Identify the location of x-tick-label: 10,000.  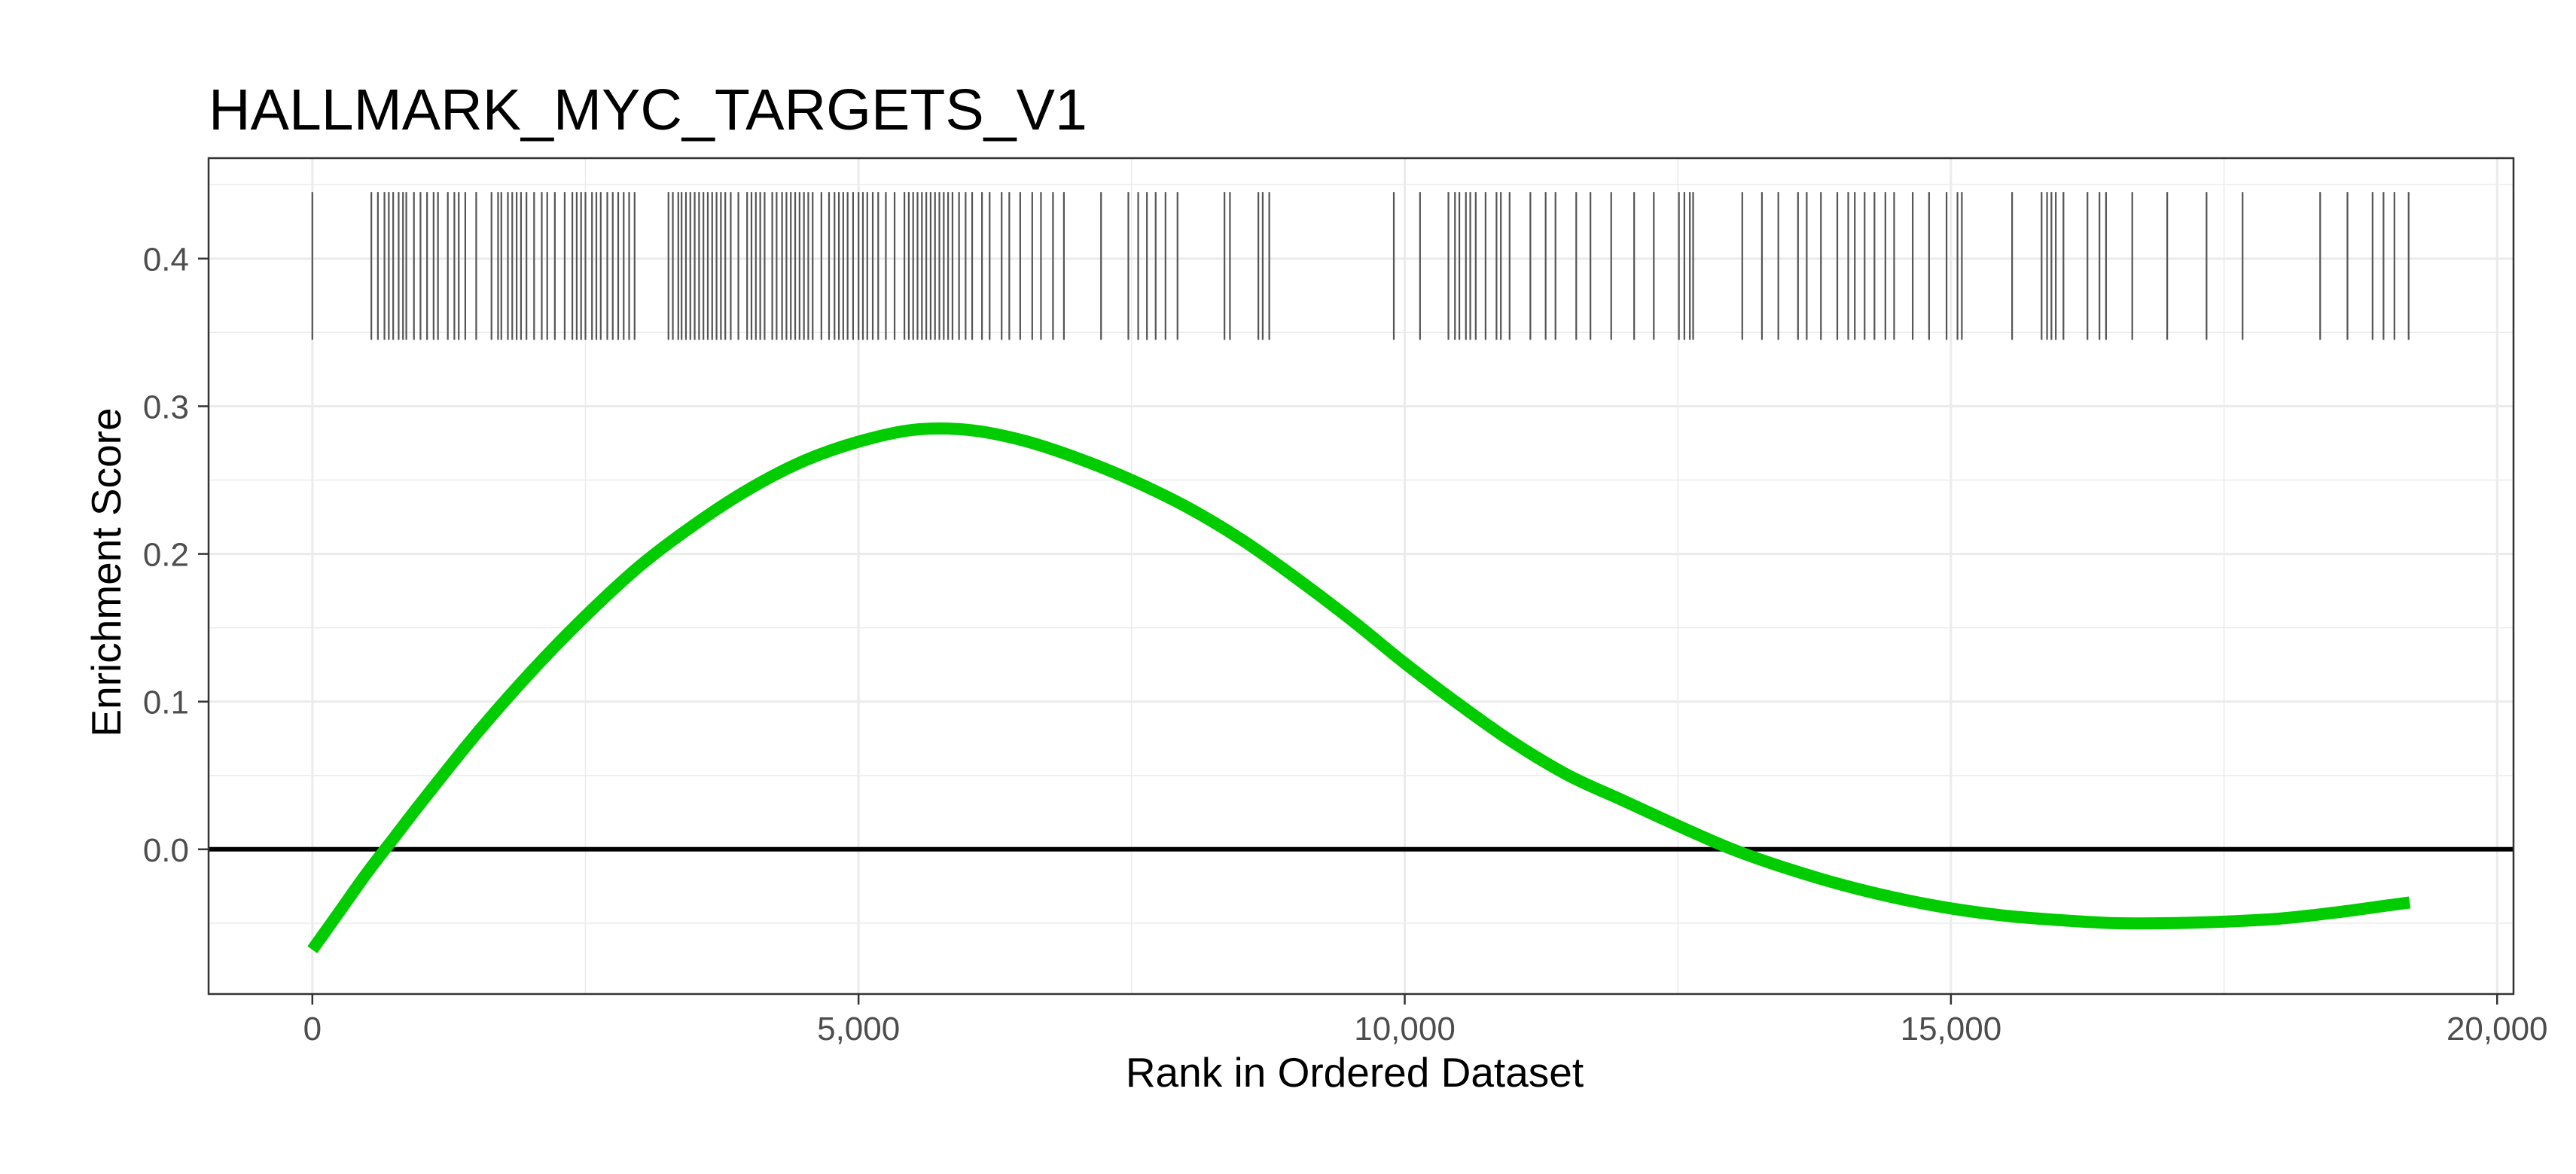
(1405, 1029).